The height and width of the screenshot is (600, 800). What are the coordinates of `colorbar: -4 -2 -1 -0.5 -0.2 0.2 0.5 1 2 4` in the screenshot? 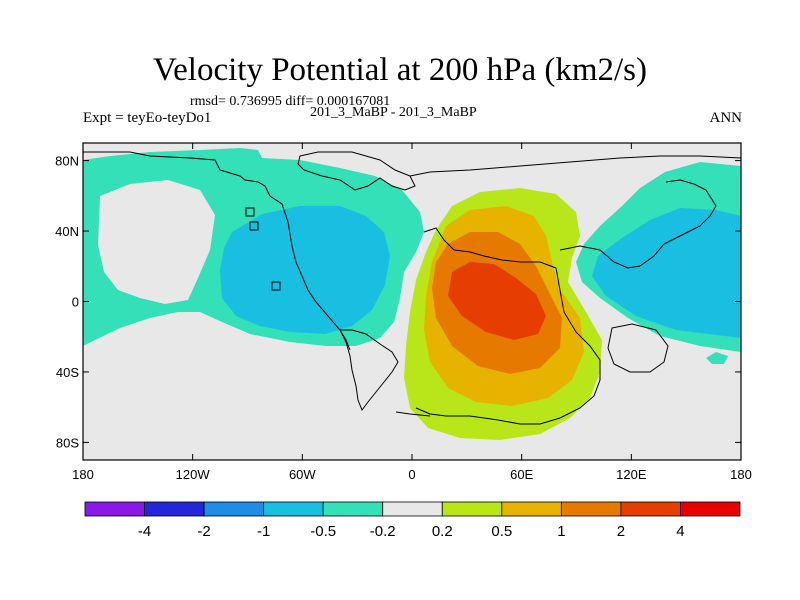 It's located at (412, 520).